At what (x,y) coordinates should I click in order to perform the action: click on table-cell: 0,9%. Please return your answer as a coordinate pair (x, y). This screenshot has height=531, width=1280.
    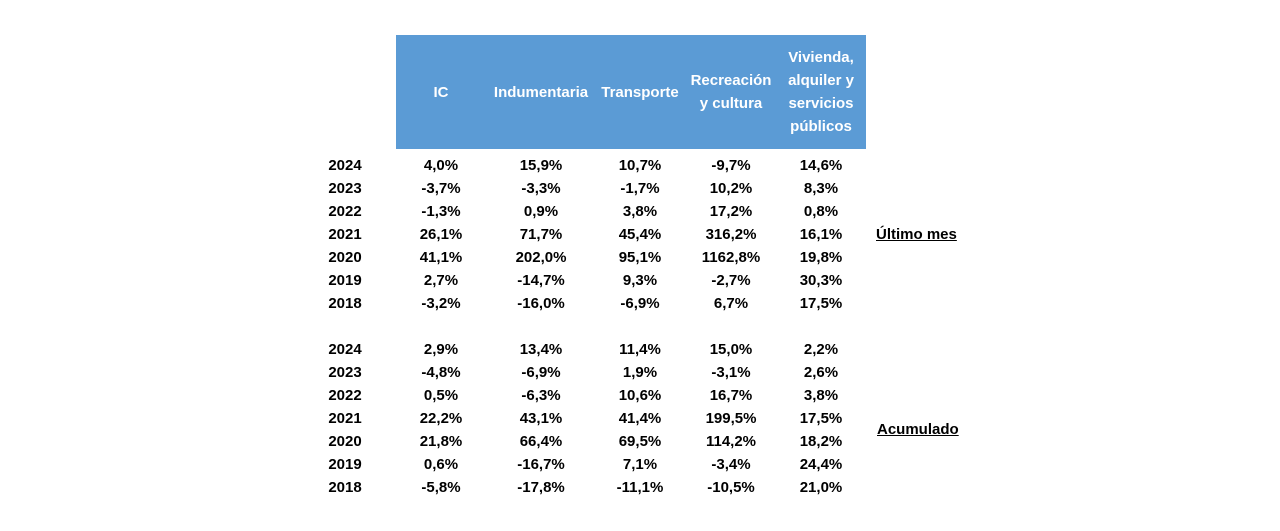
    Looking at the image, I should click on (541, 211).